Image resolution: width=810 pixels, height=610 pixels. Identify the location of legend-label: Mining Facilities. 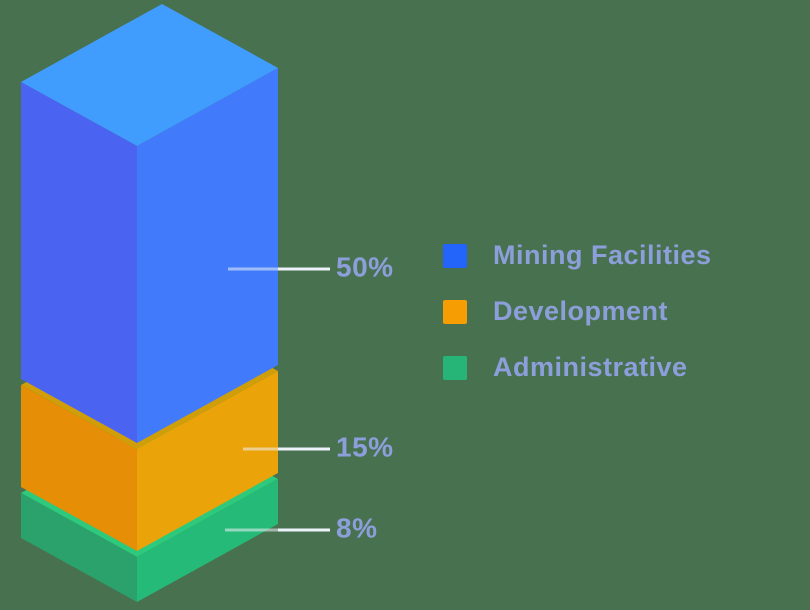
(602, 255).